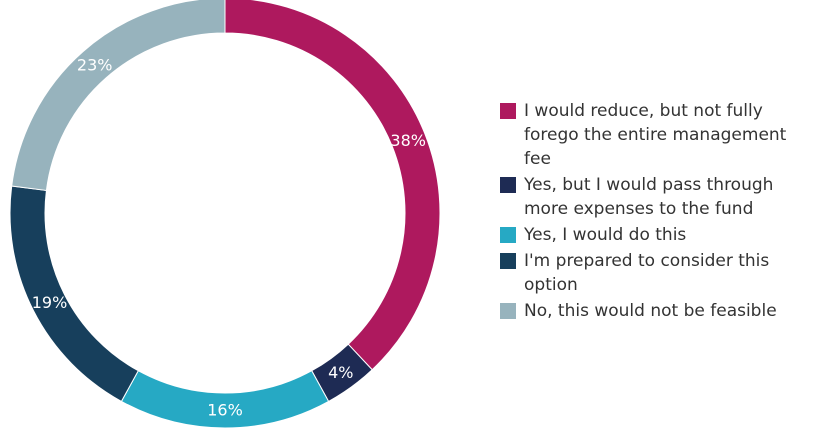  I want to click on legend-item: I'm prepared to consider this option, so click(657, 273).